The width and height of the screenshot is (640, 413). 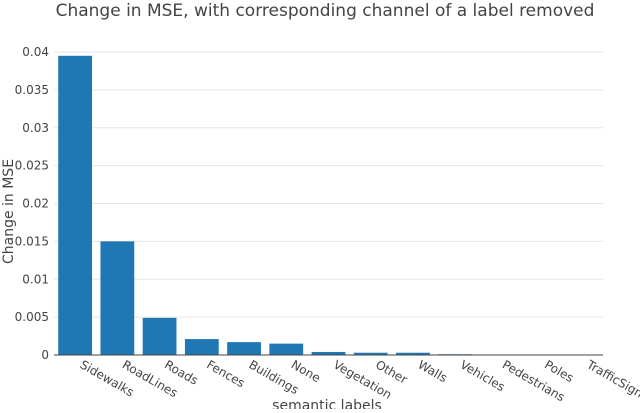 What do you see at coordinates (75, 205) in the screenshot?
I see `bar-sidewalks` at bounding box center [75, 205].